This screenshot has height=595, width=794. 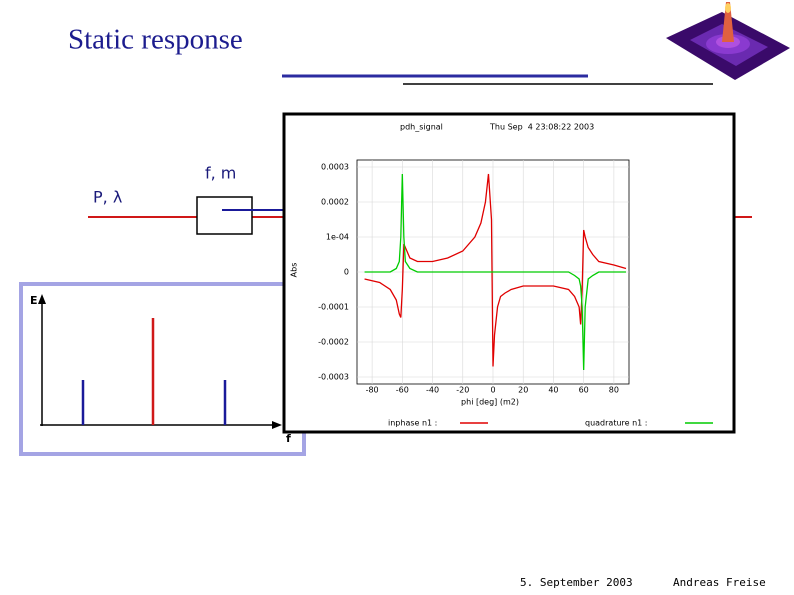 What do you see at coordinates (333, 342) in the screenshot?
I see `y-tick-label: -0.0002` at bounding box center [333, 342].